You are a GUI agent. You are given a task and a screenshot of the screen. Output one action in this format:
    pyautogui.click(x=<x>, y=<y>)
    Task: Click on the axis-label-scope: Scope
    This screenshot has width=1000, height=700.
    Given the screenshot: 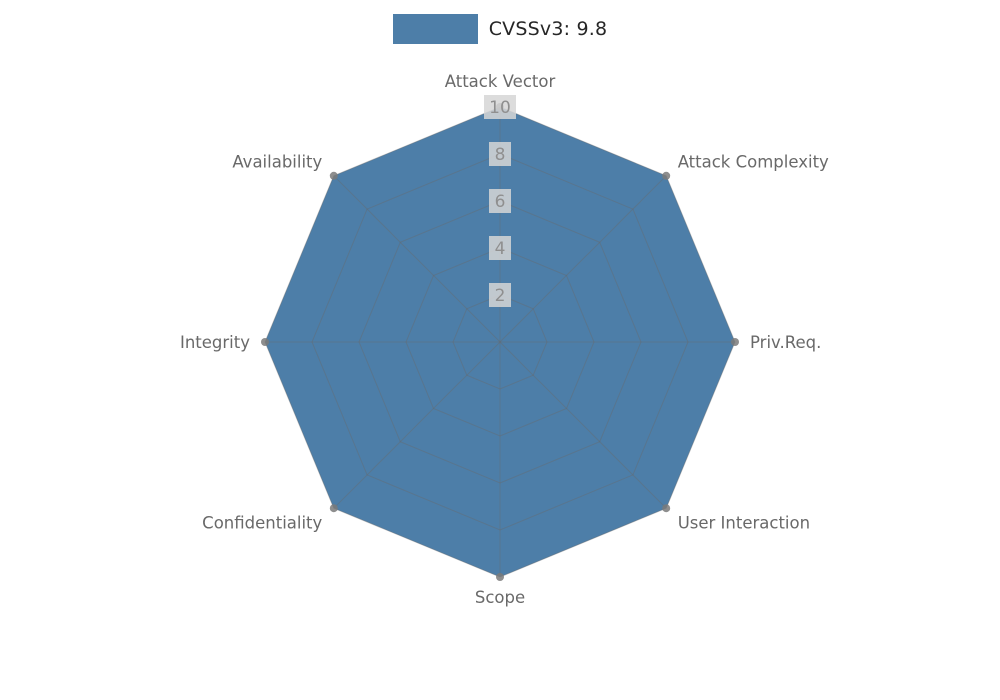 What is the action you would take?
    pyautogui.click(x=500, y=597)
    